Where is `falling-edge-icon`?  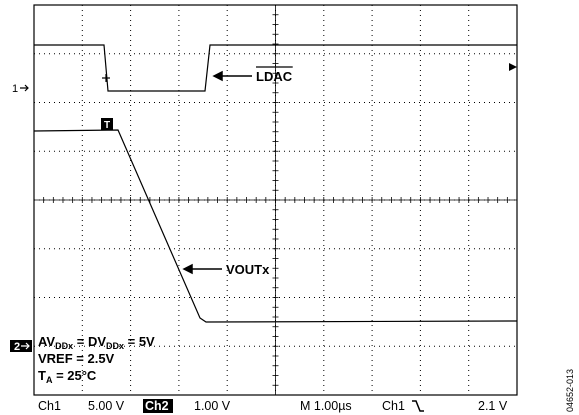
falling-edge-icon is located at coordinates (418, 406).